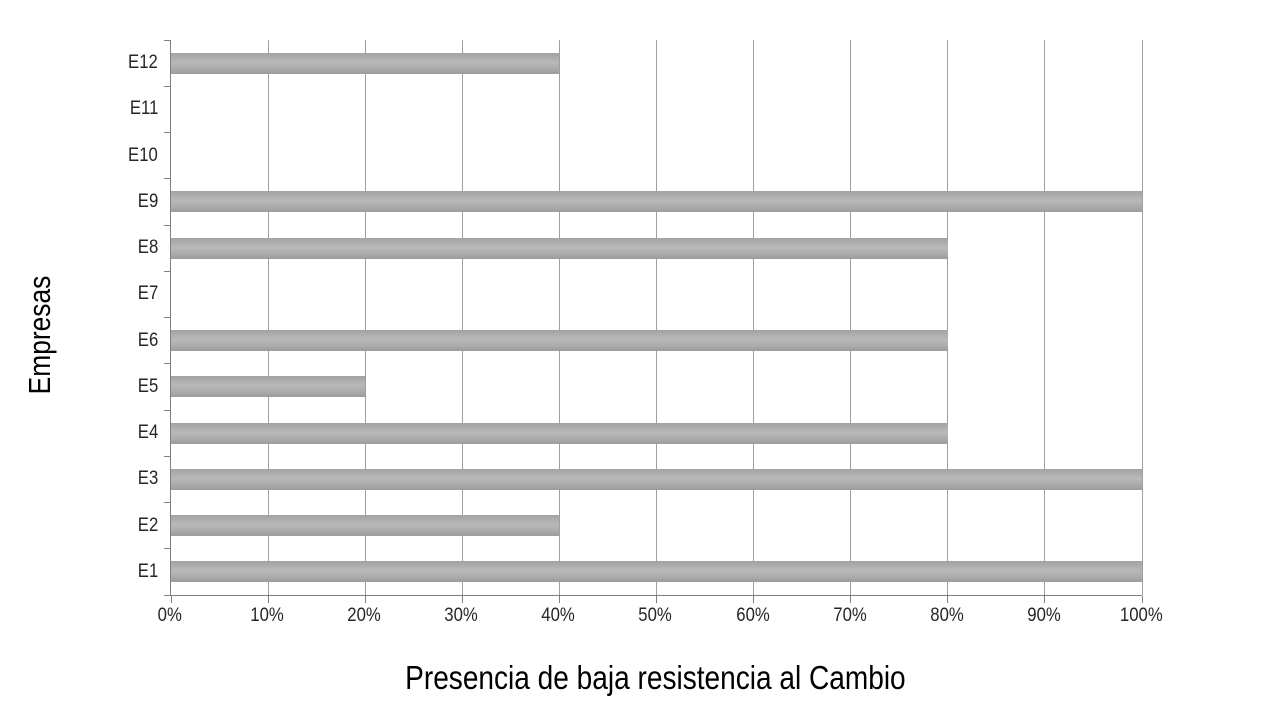 This screenshot has height=720, width=1280. What do you see at coordinates (79, 248) in the screenshot?
I see `category-label-e8: E8` at bounding box center [79, 248].